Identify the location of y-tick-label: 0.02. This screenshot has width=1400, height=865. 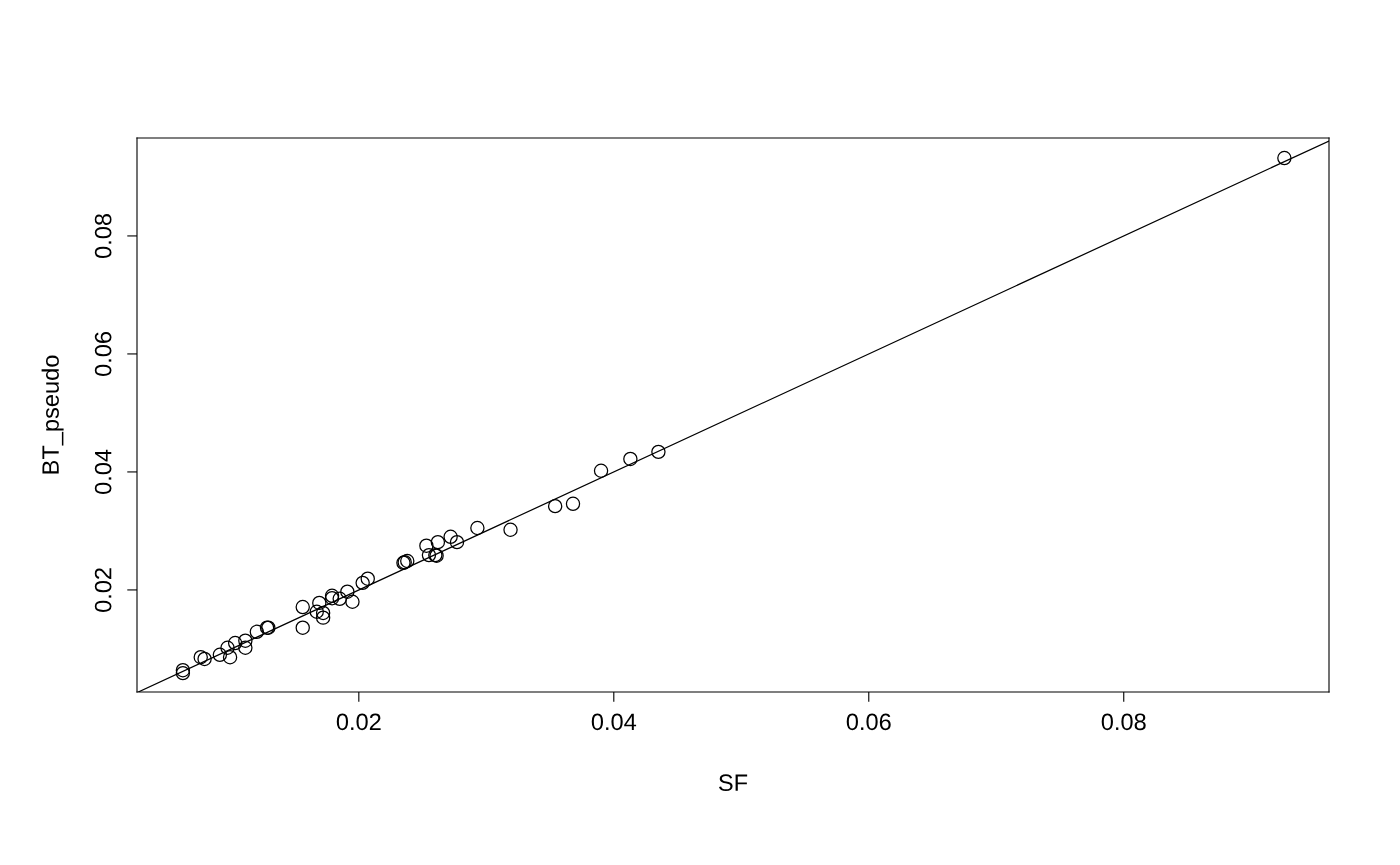
(103, 590).